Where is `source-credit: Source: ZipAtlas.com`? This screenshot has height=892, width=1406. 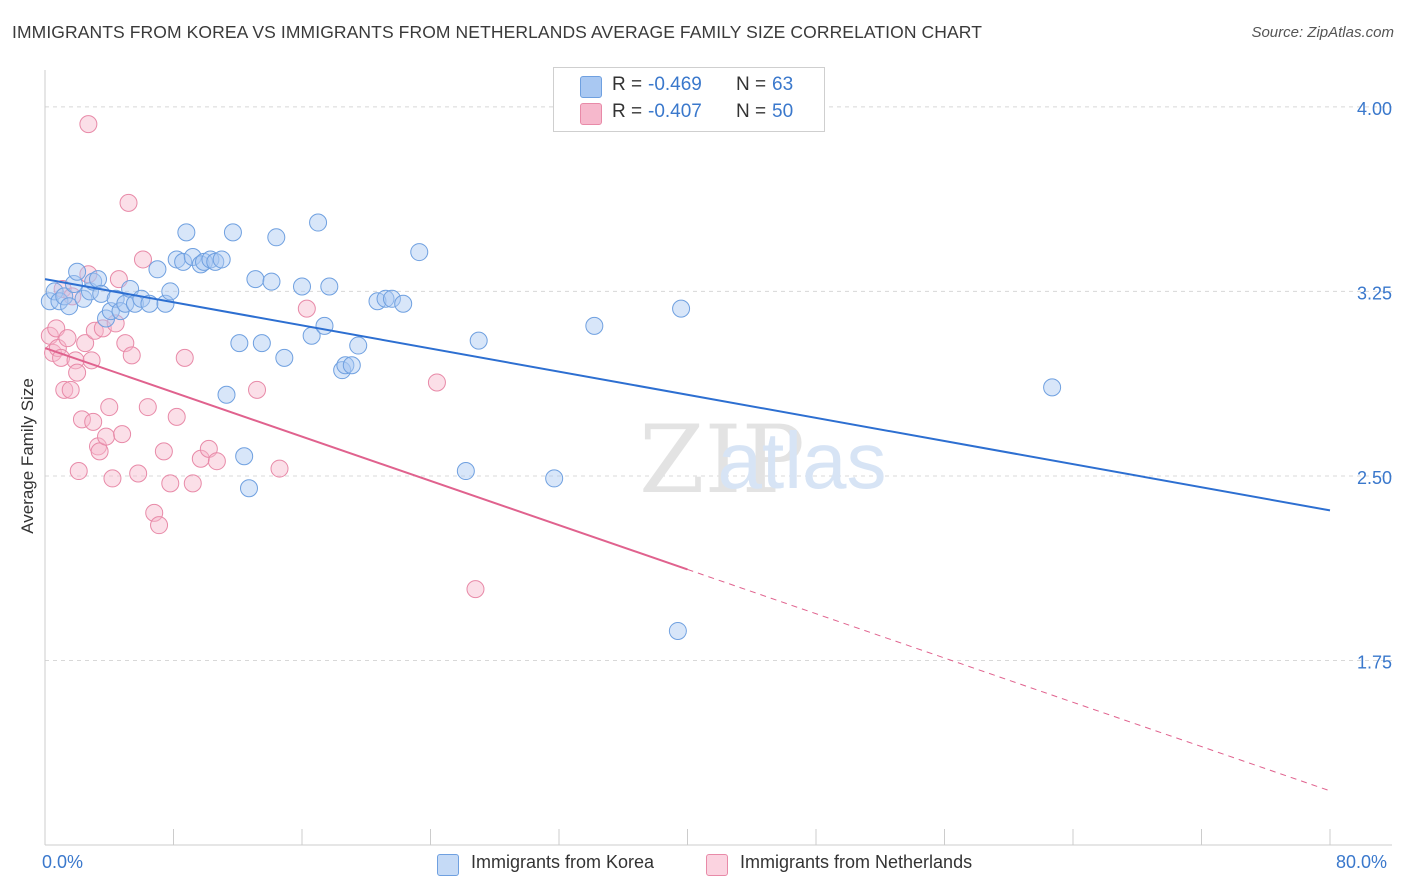
source-credit: Source: ZipAtlas.com is located at coordinates (1322, 32).